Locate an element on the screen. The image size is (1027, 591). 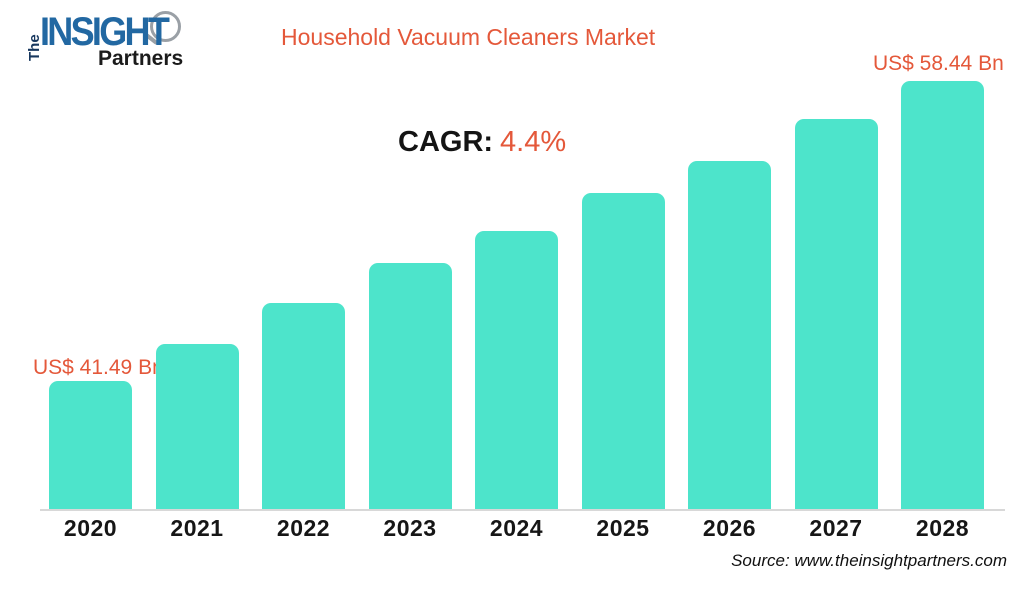
bar-2025 is located at coordinates (623, 351).